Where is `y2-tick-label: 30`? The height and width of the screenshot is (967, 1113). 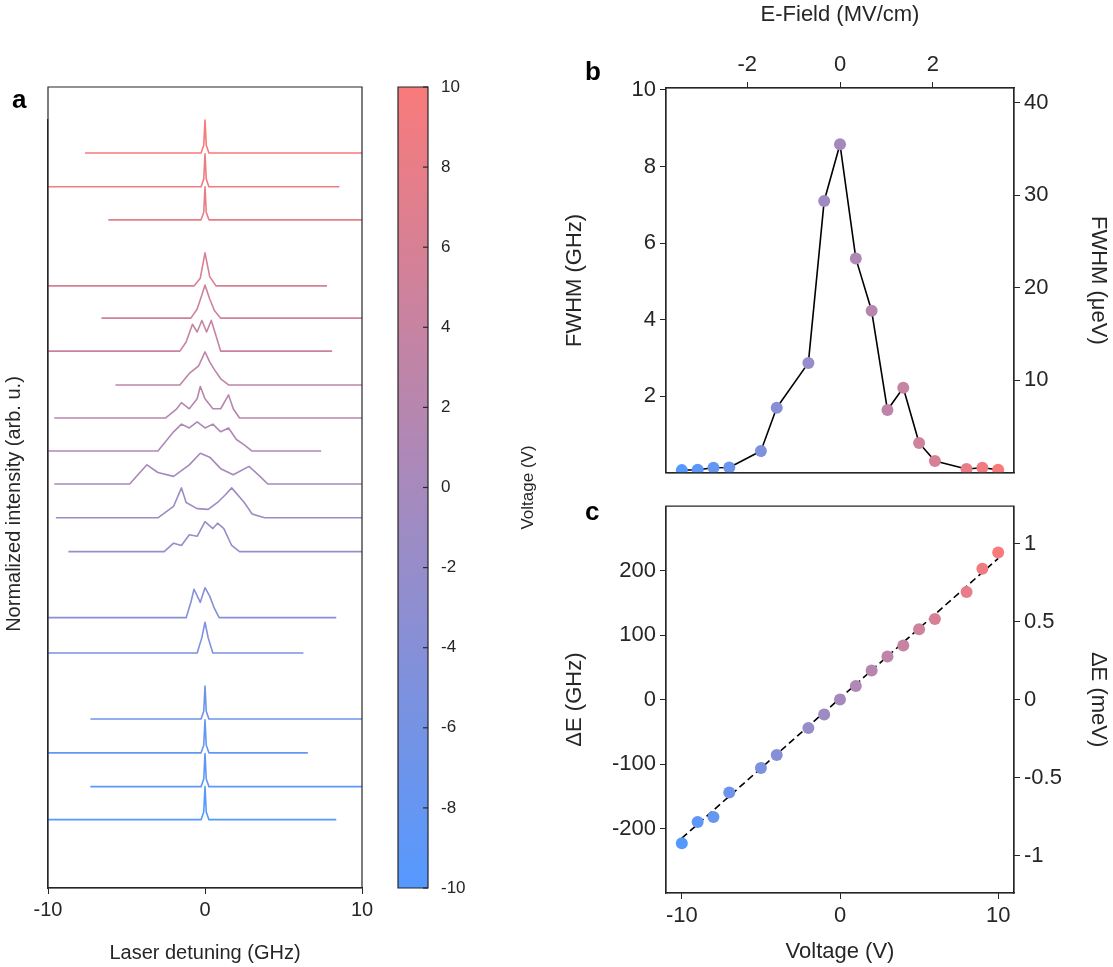
y2-tick-label: 30 is located at coordinates (1036, 194).